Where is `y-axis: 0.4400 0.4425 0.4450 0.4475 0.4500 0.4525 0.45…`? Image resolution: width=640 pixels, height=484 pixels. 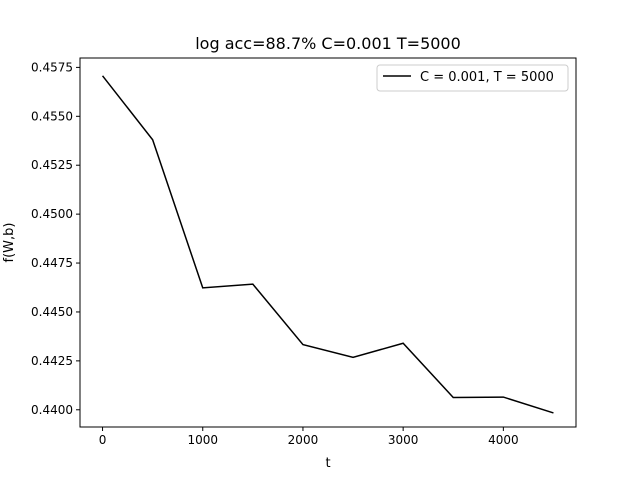
y-axis: 0.4400 0.4425 0.4450 0.4475 0.4500 0.4525 0.45… is located at coordinates (55, 238).